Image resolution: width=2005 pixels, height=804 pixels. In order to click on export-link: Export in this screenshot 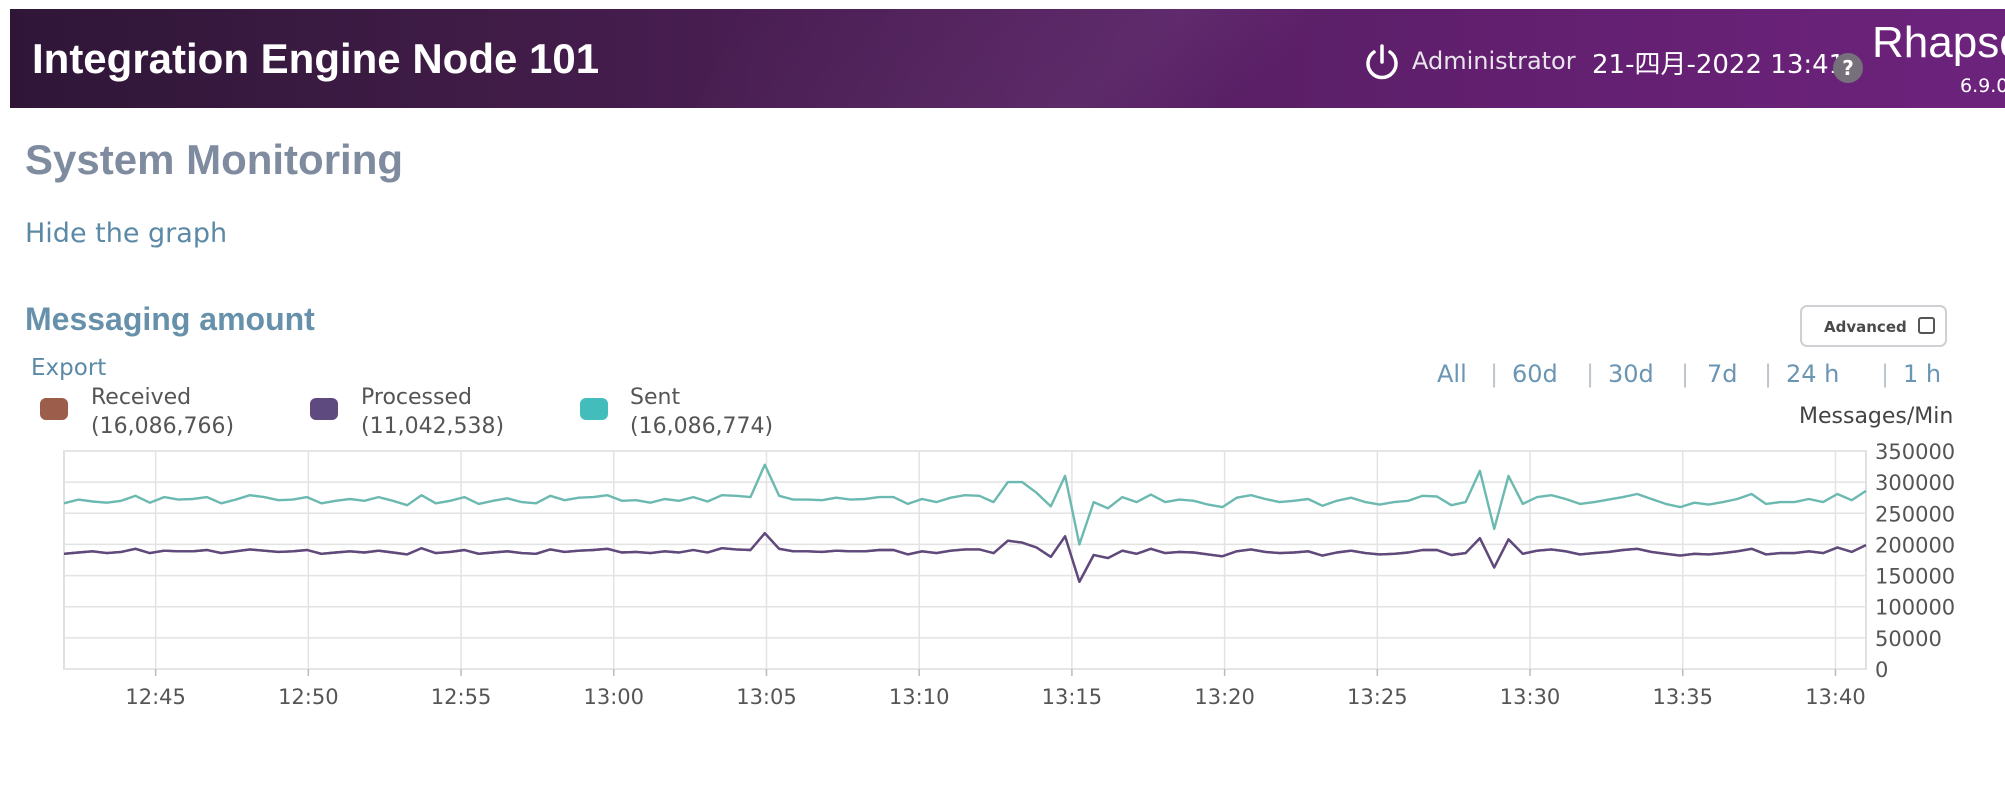, I will do `click(69, 368)`.